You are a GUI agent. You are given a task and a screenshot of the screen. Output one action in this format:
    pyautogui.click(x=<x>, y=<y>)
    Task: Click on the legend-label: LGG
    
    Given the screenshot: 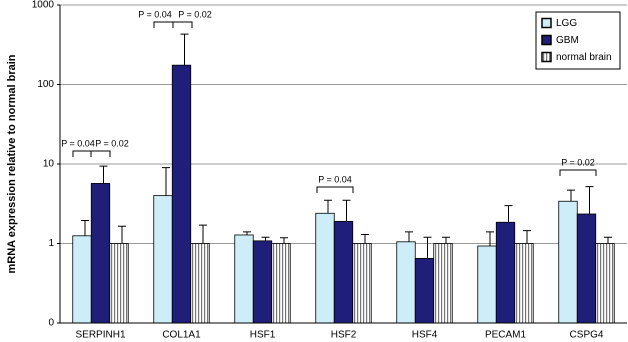 What is the action you would take?
    pyautogui.click(x=566, y=23)
    